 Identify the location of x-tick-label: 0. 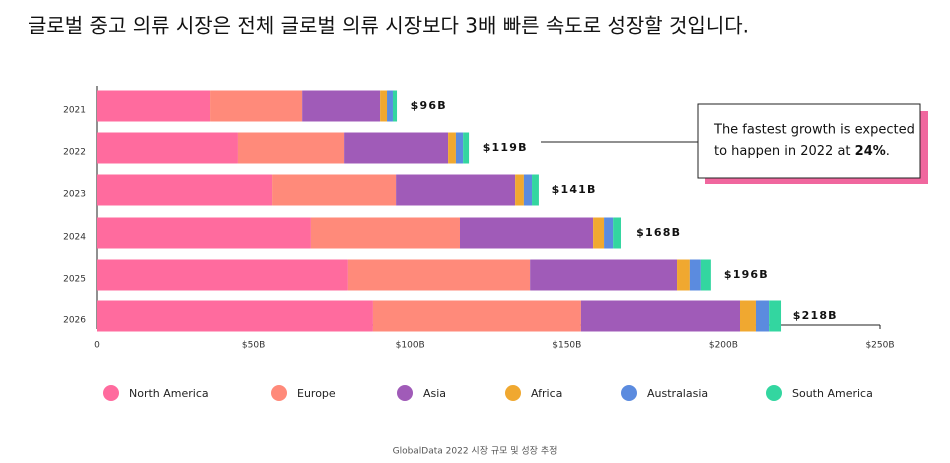
(97, 346).